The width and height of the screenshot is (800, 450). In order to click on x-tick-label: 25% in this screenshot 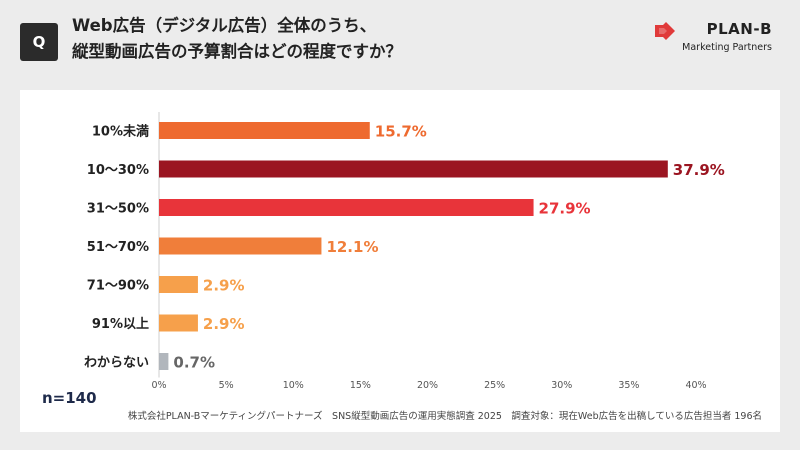, I will do `click(494, 385)`.